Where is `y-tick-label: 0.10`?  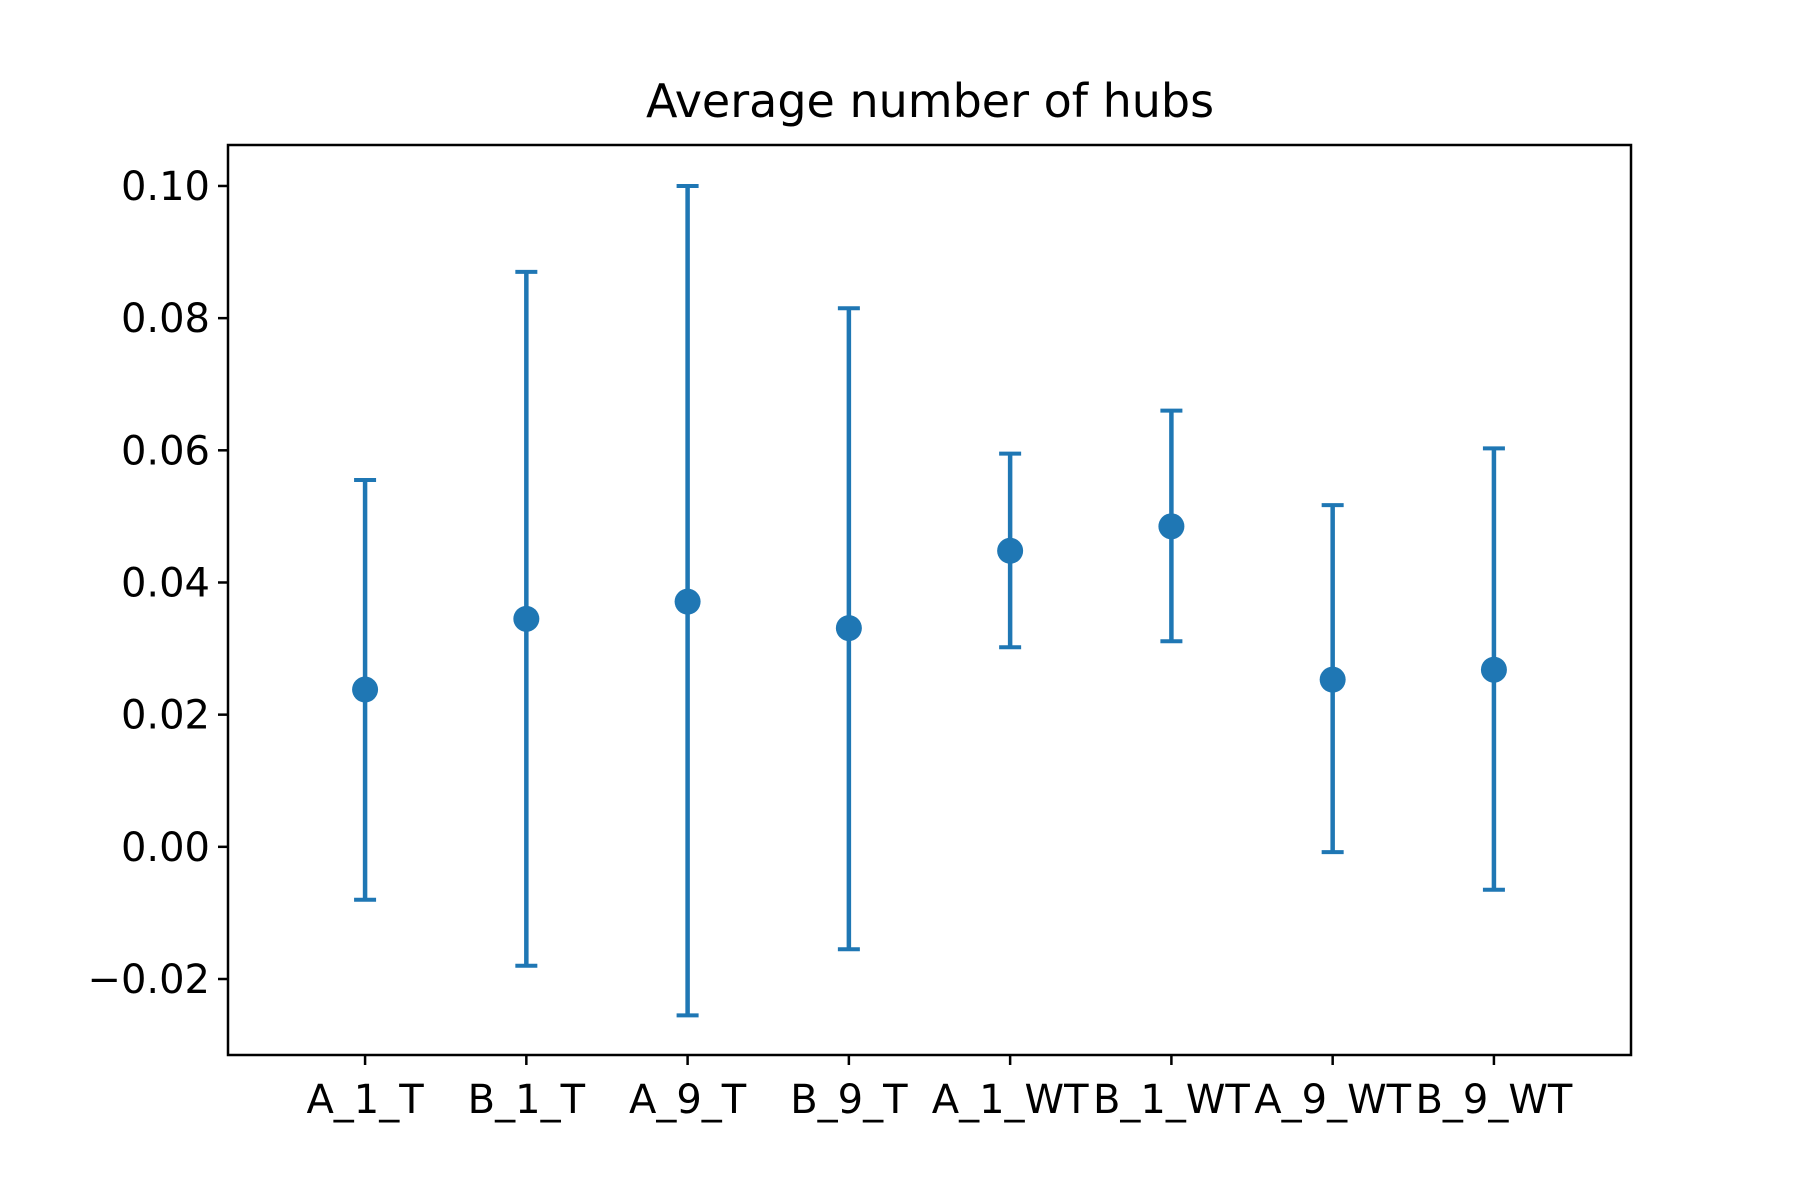 y-tick-label: 0.10 is located at coordinates (165, 187).